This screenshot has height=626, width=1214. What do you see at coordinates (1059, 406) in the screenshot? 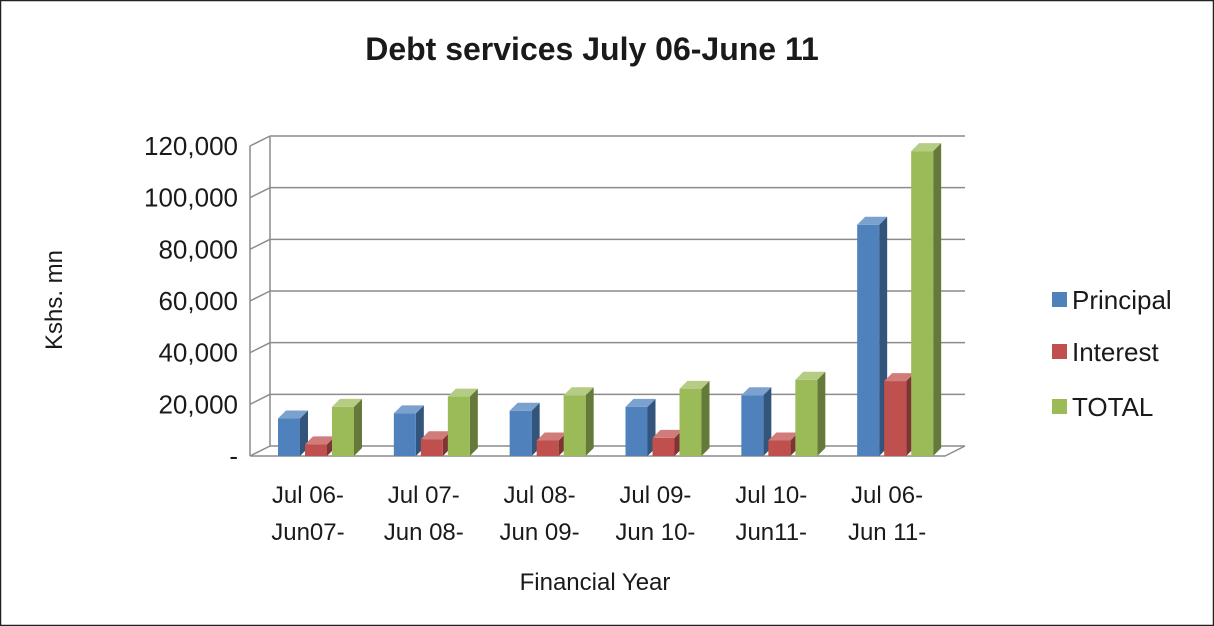
I see `legend-swatch-total` at bounding box center [1059, 406].